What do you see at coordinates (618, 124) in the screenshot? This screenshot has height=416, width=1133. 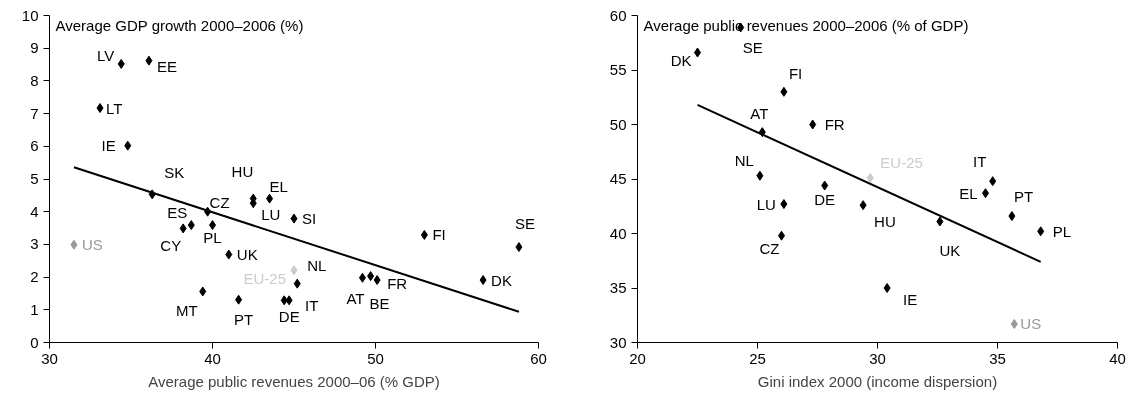 I see `y-tick-label: 50` at bounding box center [618, 124].